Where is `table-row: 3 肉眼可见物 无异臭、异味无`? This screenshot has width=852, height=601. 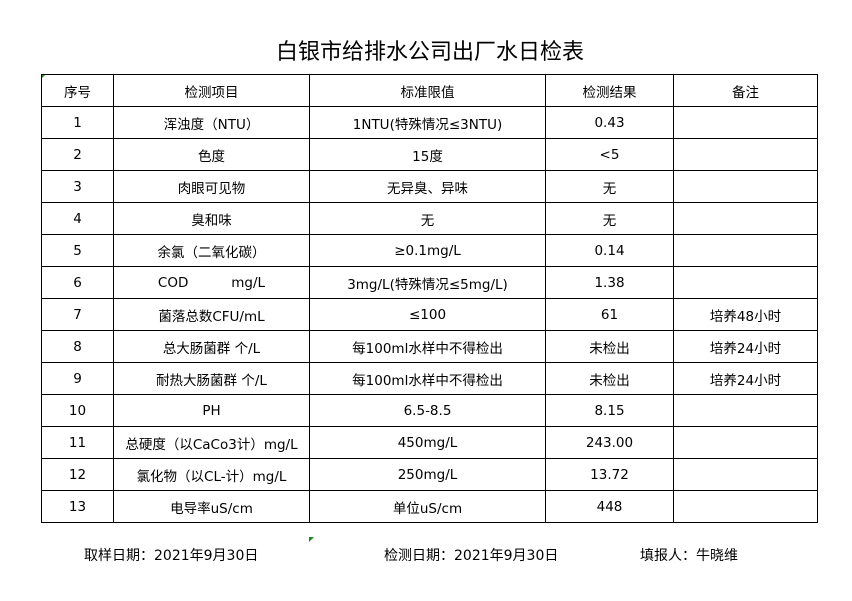
table-row: 3 肉眼可见物 无异臭、异味无 is located at coordinates (429, 186).